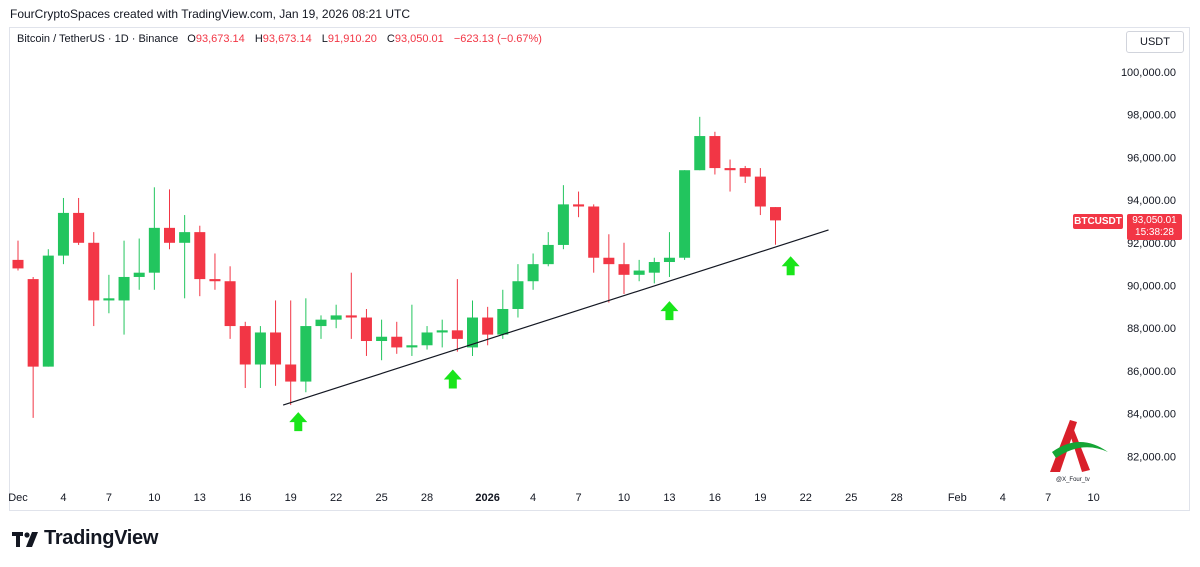  What do you see at coordinates (1155, 42) in the screenshot?
I see `currency-button: USDT` at bounding box center [1155, 42].